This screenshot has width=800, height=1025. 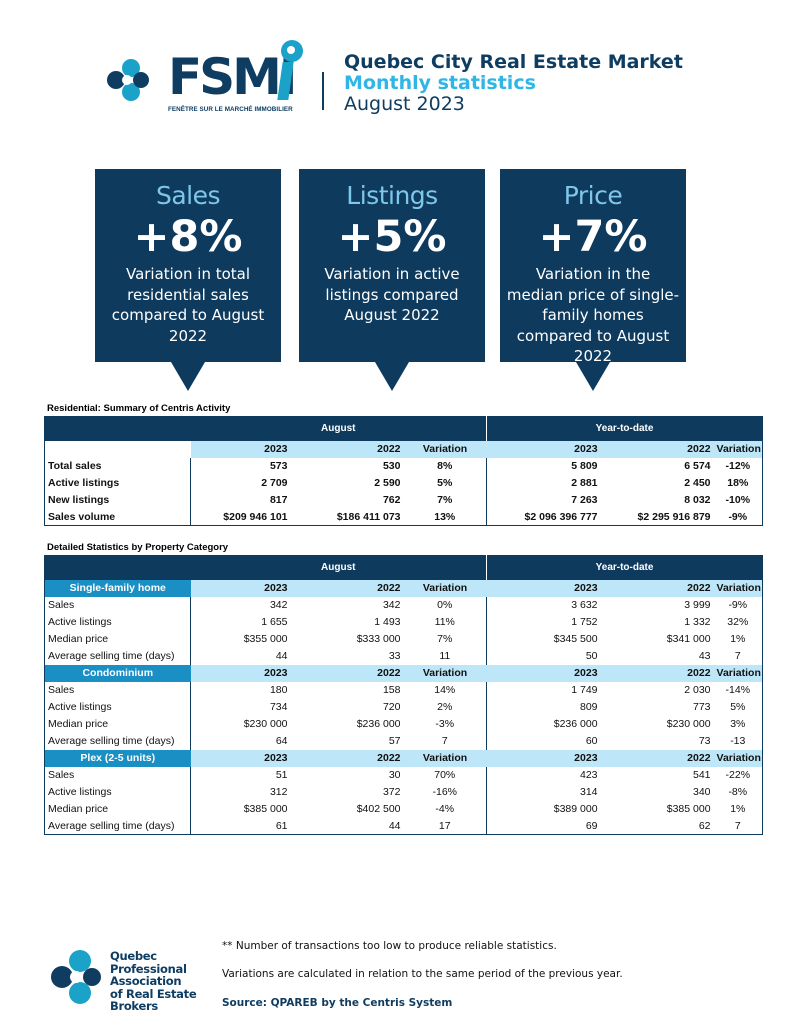 I want to click on fsmi-logo: FSMI FENÊTRE SUR LE MARCHÉ IMMOBILIER, so click(x=238, y=76).